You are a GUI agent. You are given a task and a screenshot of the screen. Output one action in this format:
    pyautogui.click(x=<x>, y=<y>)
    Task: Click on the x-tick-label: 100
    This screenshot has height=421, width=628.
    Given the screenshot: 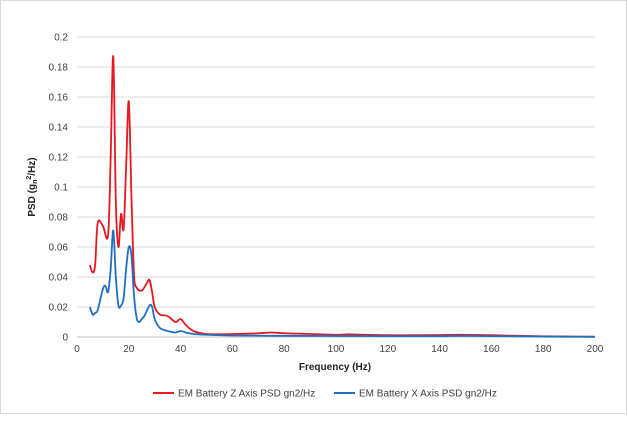 What is the action you would take?
    pyautogui.click(x=336, y=349)
    